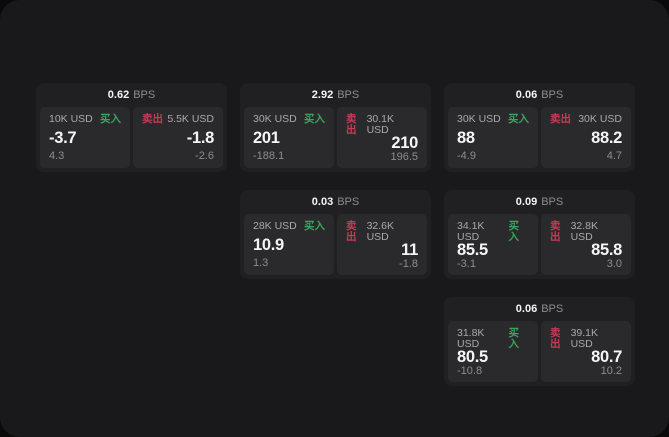 This screenshot has width=669, height=437. Describe the element at coordinates (131, 95) in the screenshot. I see `card-header: 0.62 BPS` at that location.